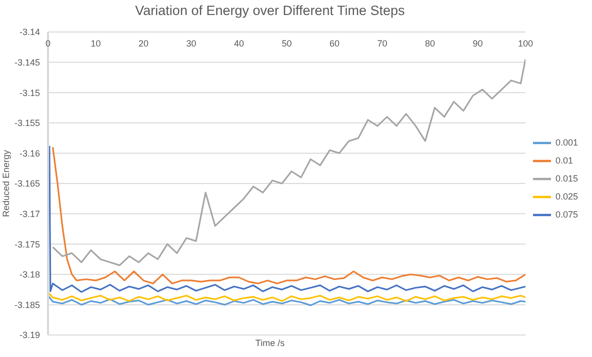 The height and width of the screenshot is (357, 592). Describe the element at coordinates (48, 43) in the screenshot. I see `x-tick-label: 0` at that location.